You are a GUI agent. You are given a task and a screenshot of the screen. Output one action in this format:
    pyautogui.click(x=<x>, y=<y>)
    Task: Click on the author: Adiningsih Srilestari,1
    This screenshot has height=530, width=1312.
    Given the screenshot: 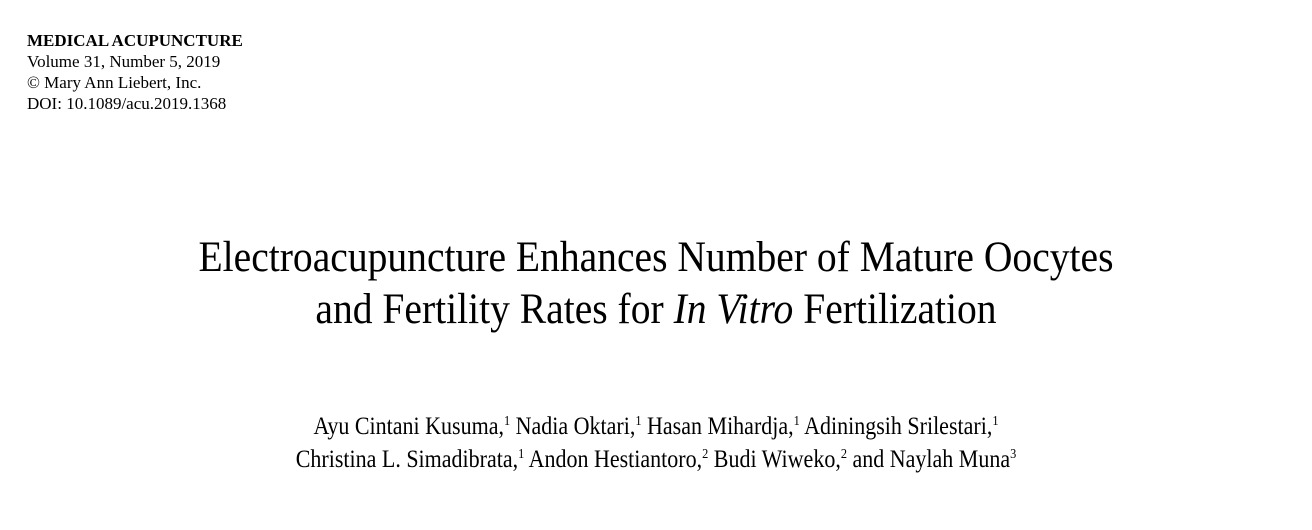 What is the action you would take?
    pyautogui.click(x=901, y=426)
    